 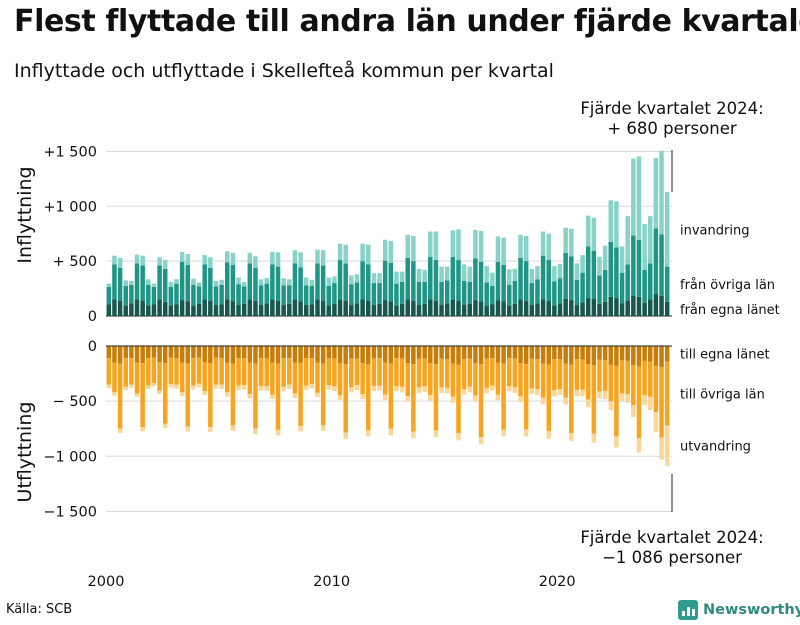 What do you see at coordinates (557, 582) in the screenshot?
I see `x-tick: 2020` at bounding box center [557, 582].